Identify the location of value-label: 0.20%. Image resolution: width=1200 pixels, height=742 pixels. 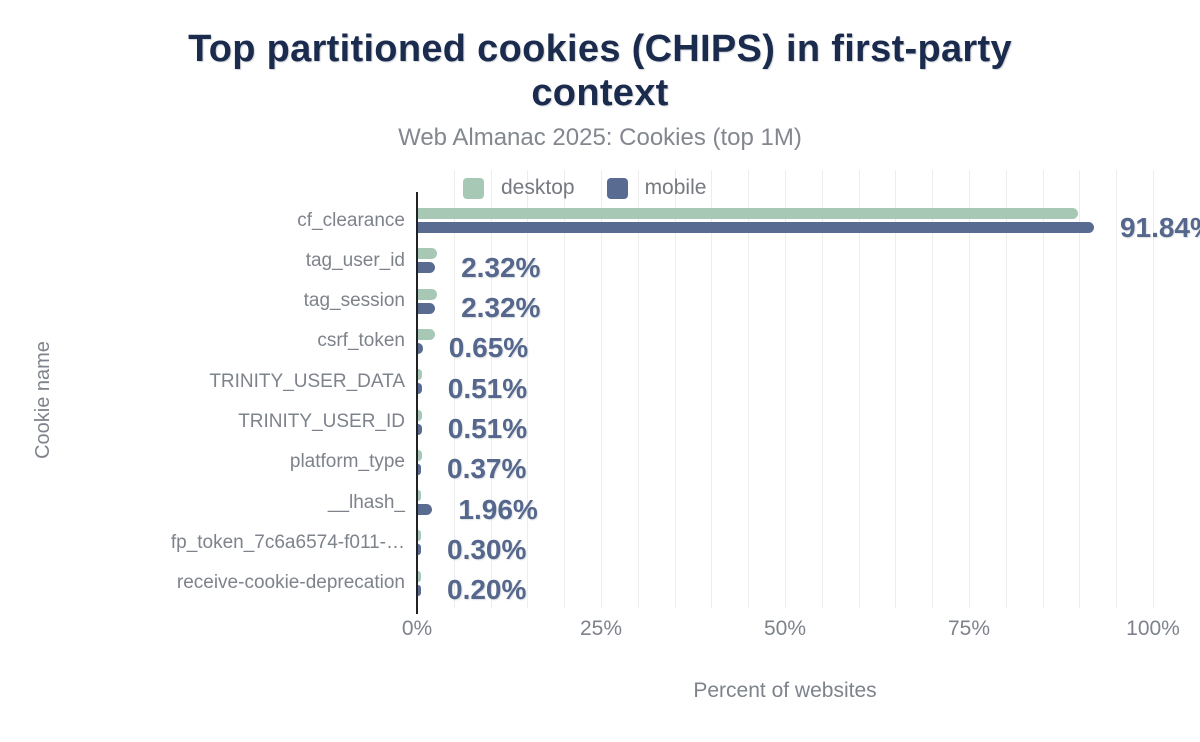
(487, 590).